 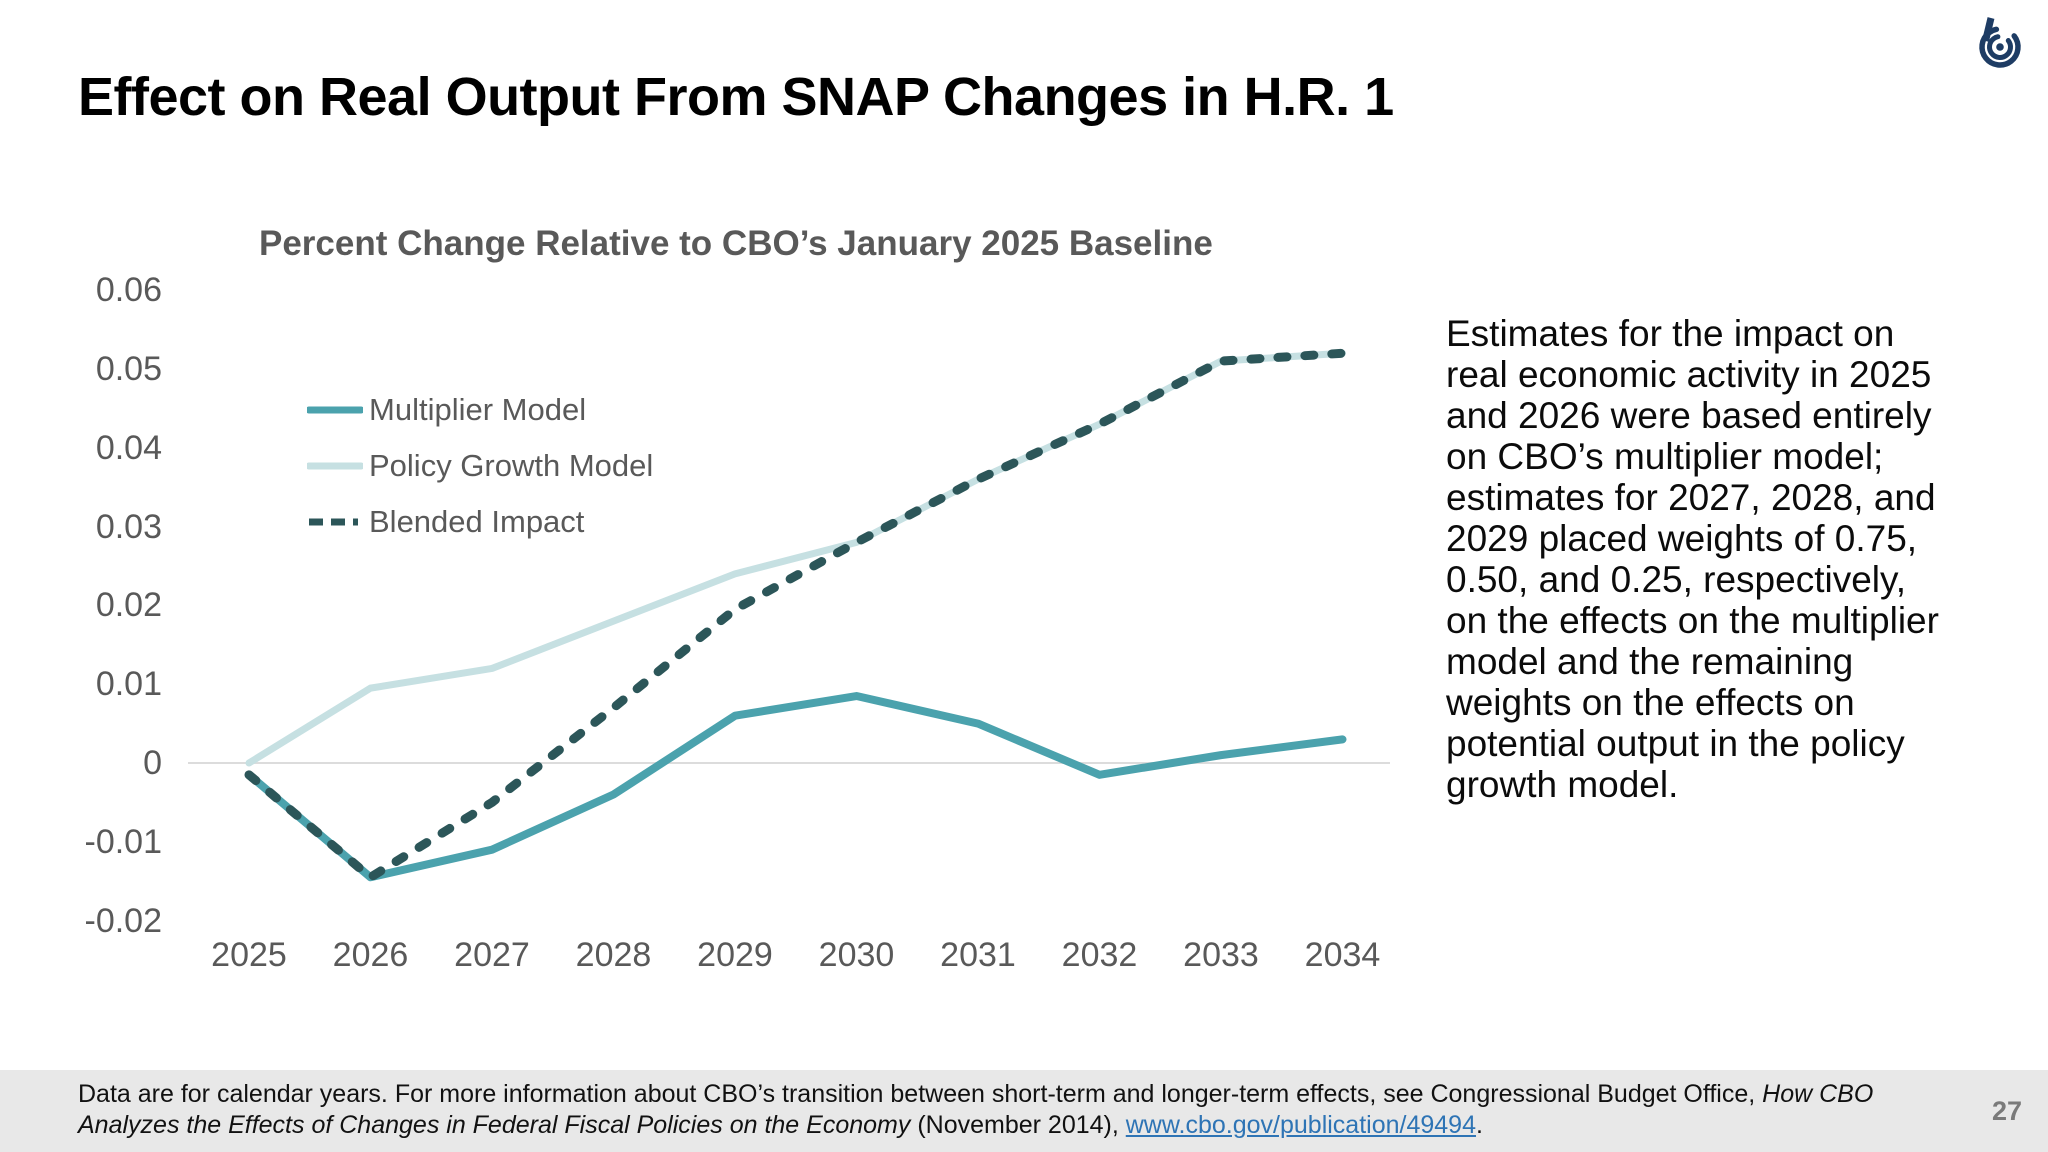 What do you see at coordinates (1099, 955) in the screenshot?
I see `x-axis-tick-label: 2032` at bounding box center [1099, 955].